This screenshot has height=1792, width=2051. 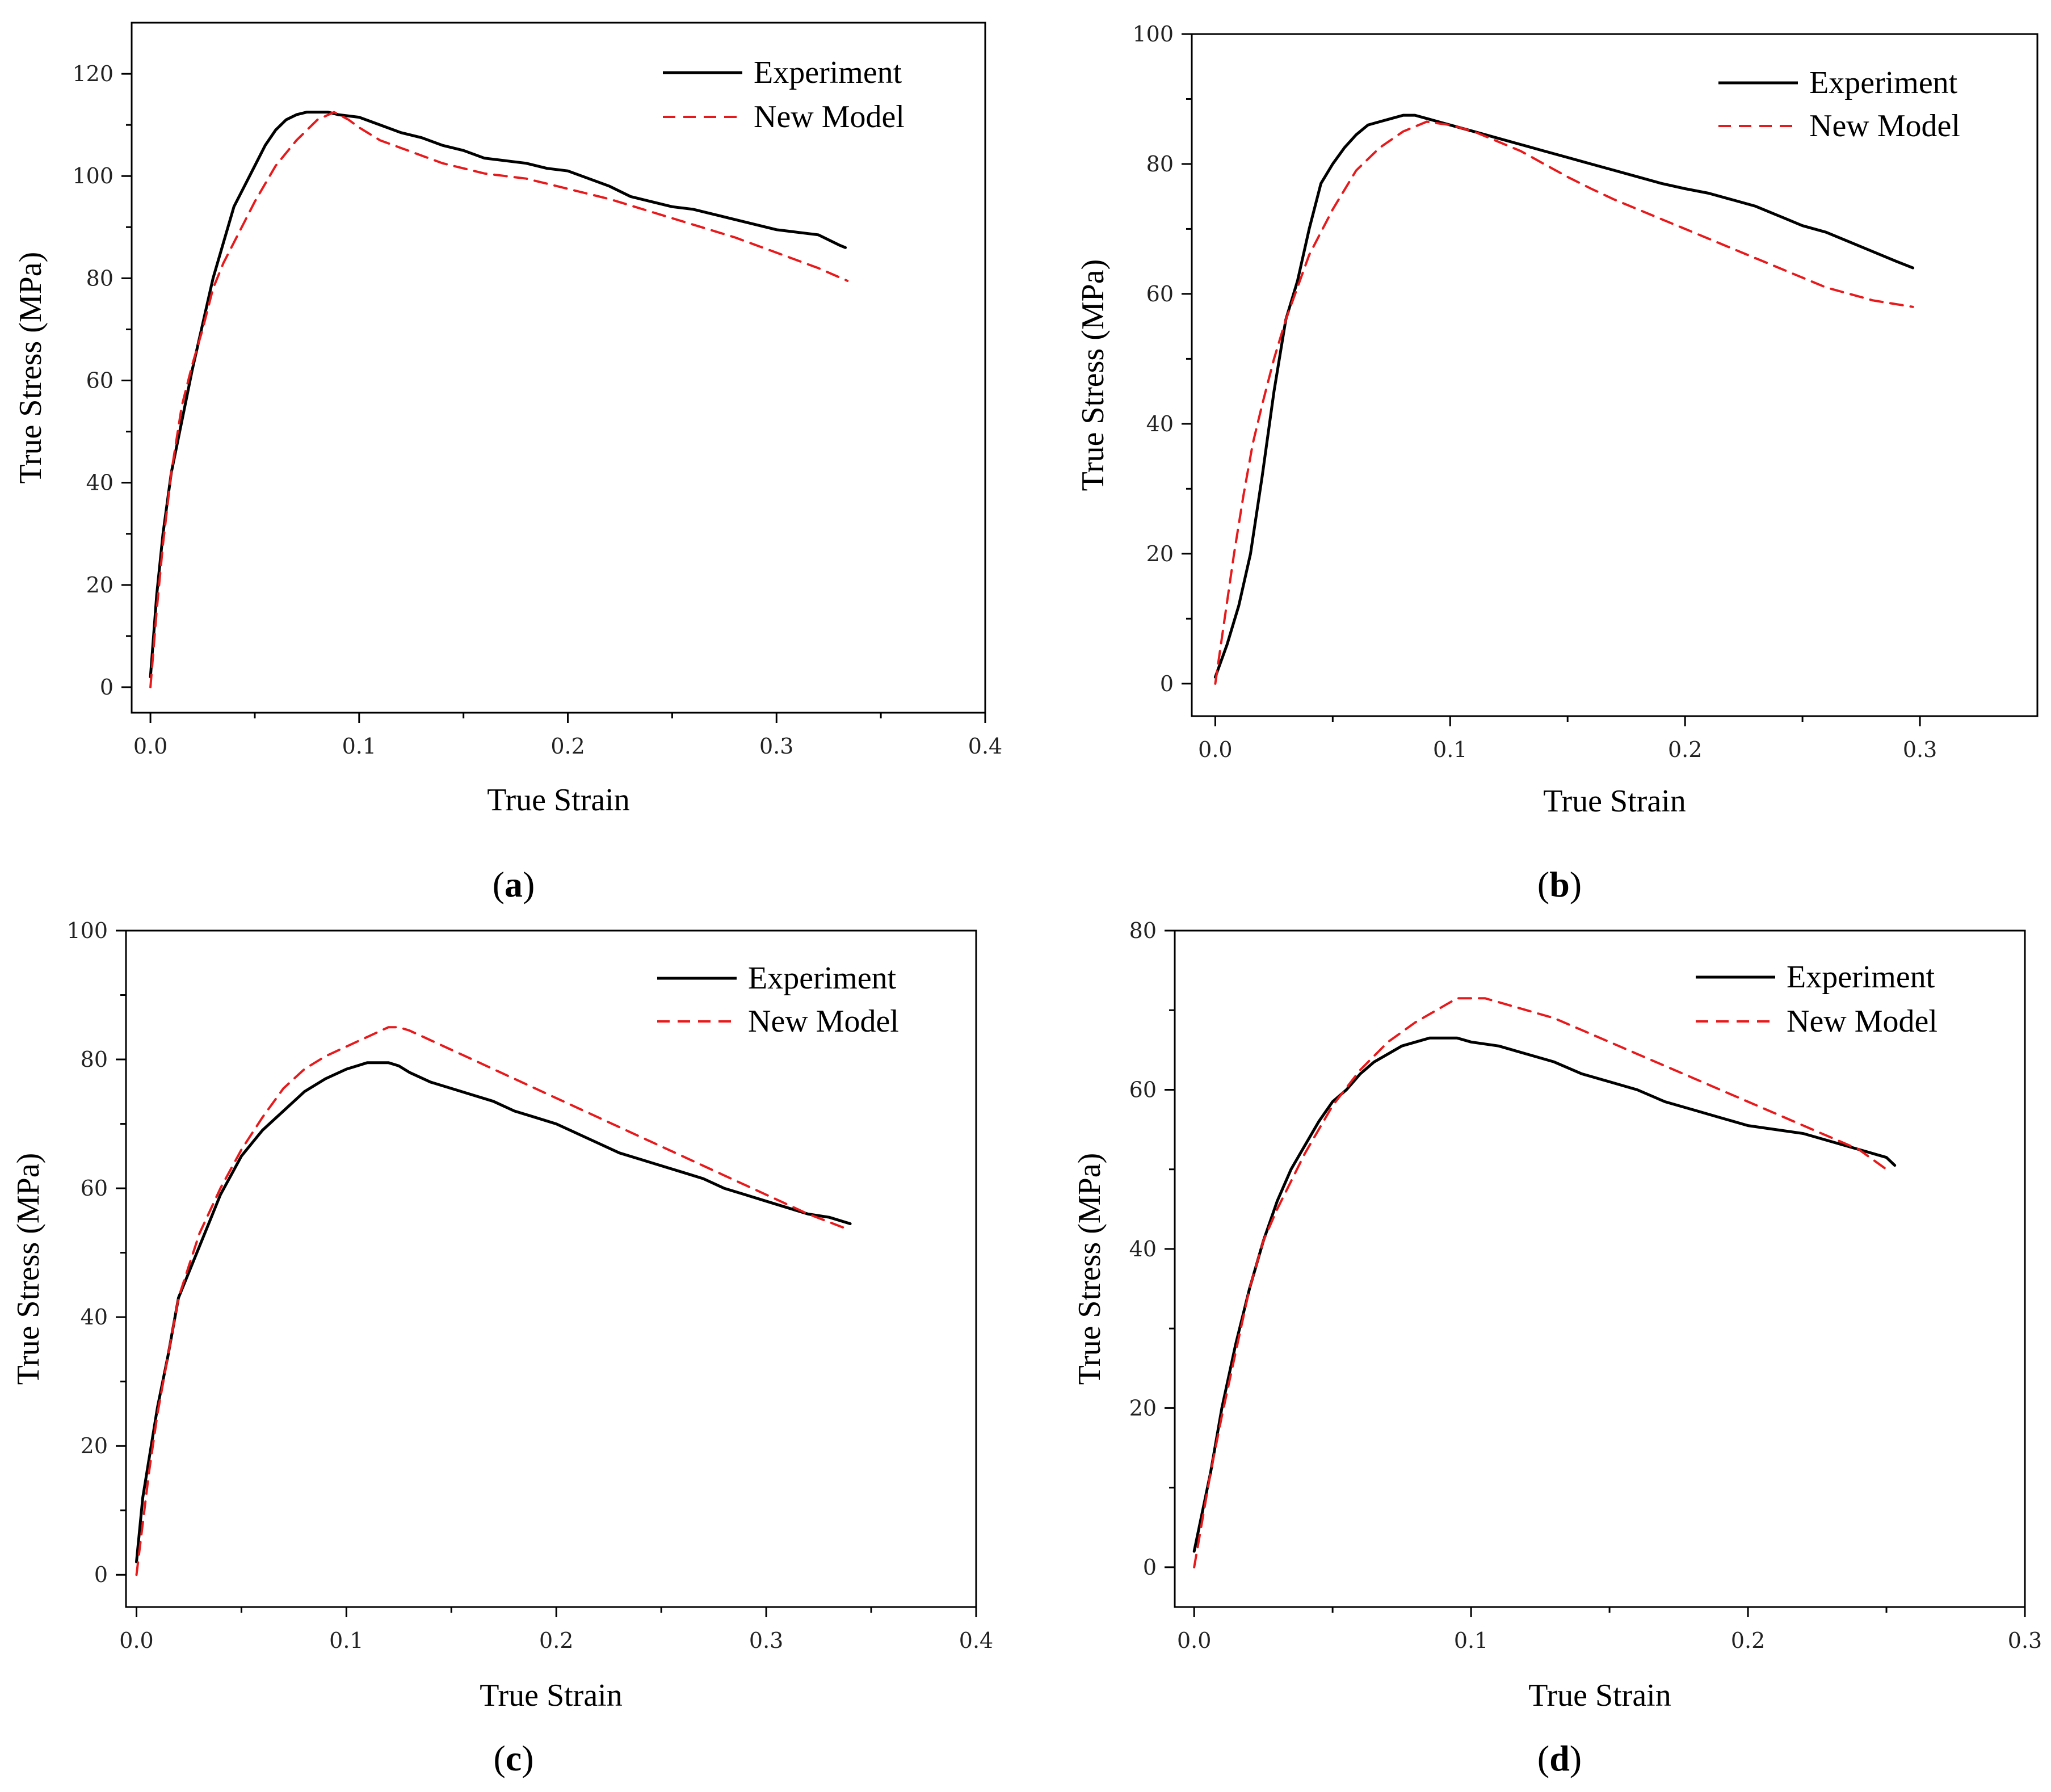 What do you see at coordinates (1160, 294) in the screenshot?
I see `y-tick-label-b: 60` at bounding box center [1160, 294].